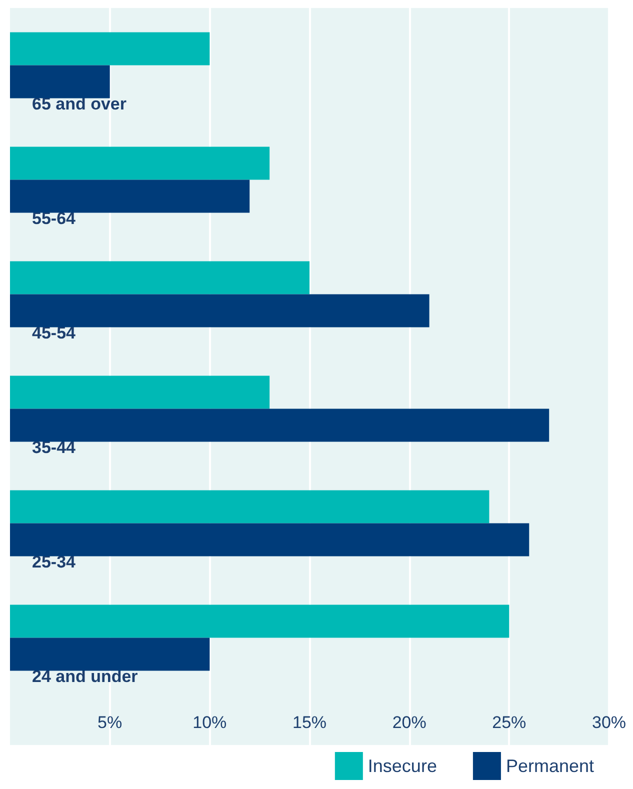 The image size is (633, 789). I want to click on y-tick-label: 35-44, so click(54, 447).